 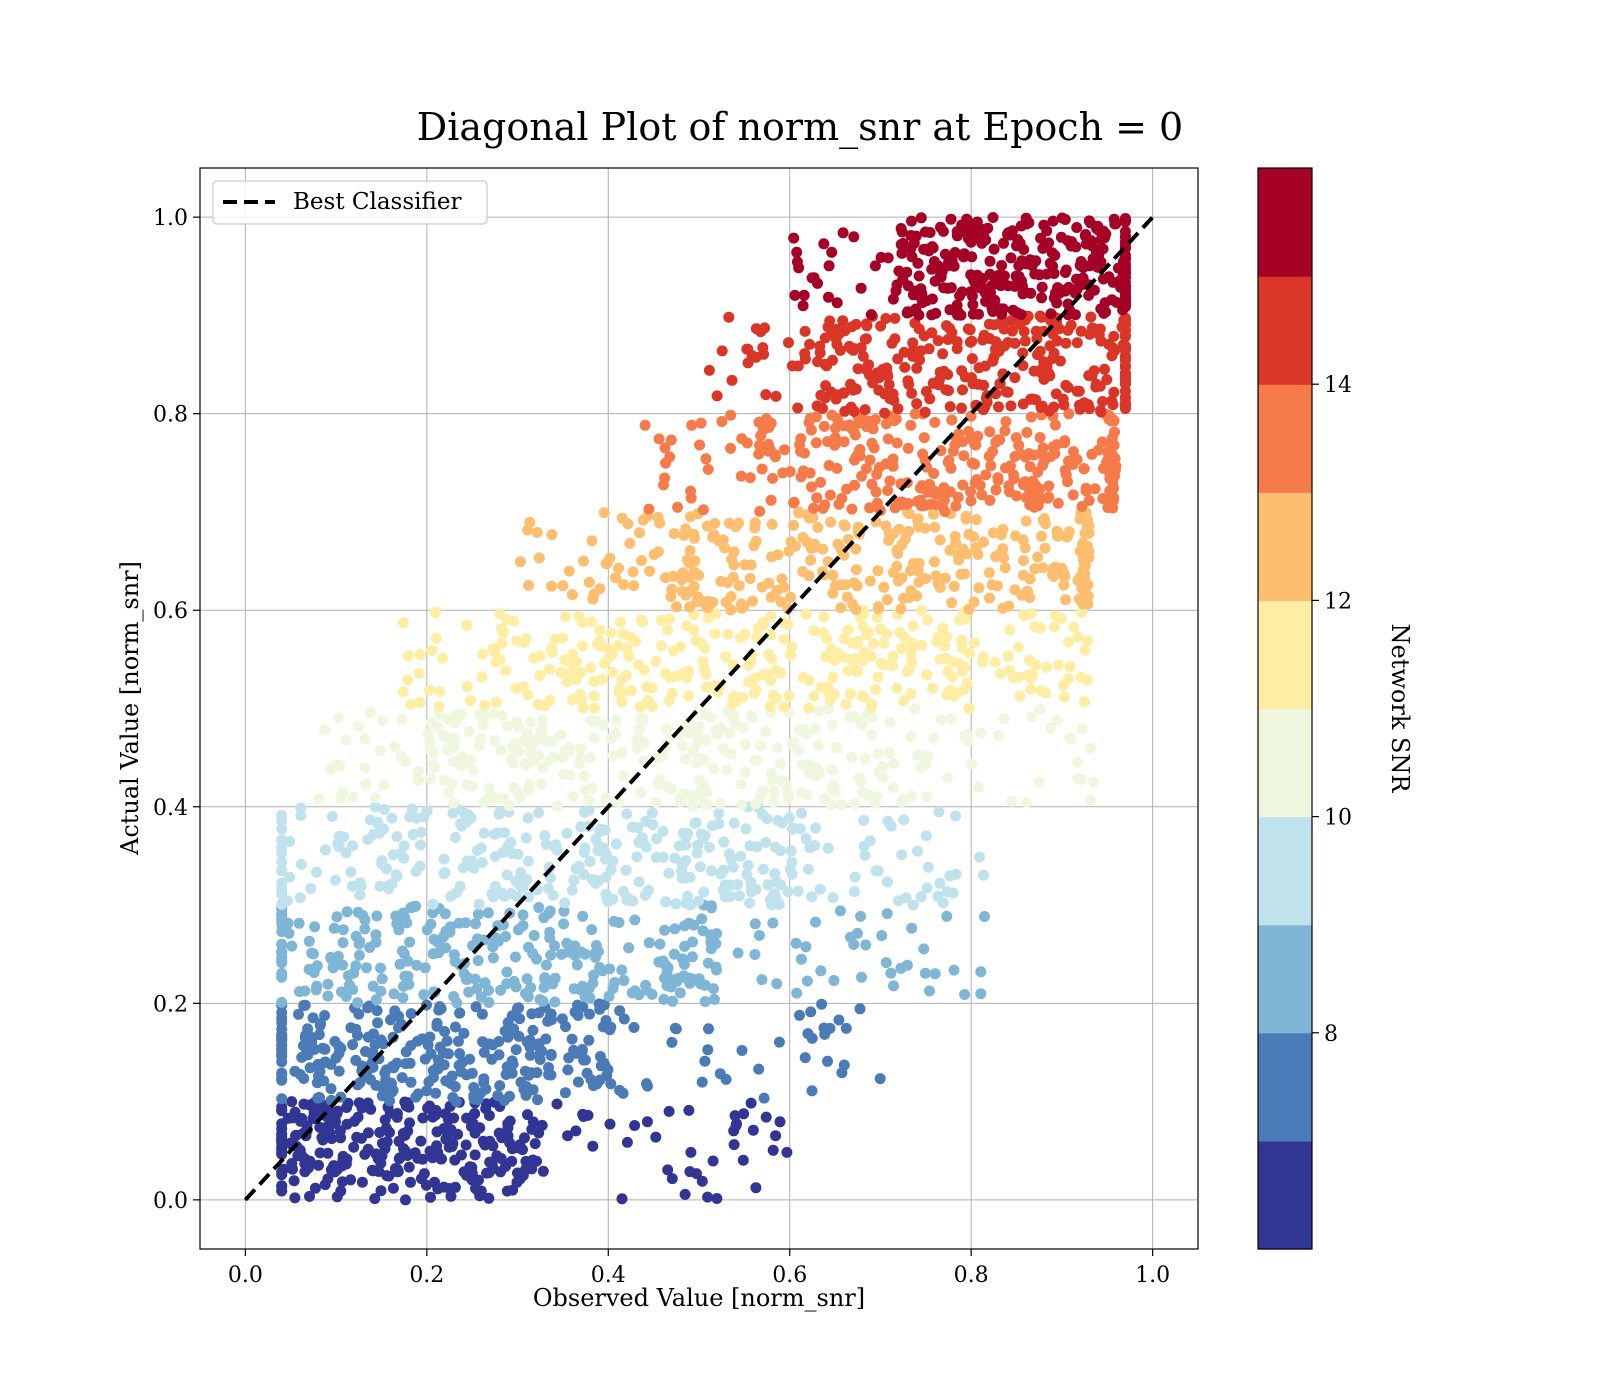 I want to click on x-tick-label: 0.8, so click(x=971, y=1275).